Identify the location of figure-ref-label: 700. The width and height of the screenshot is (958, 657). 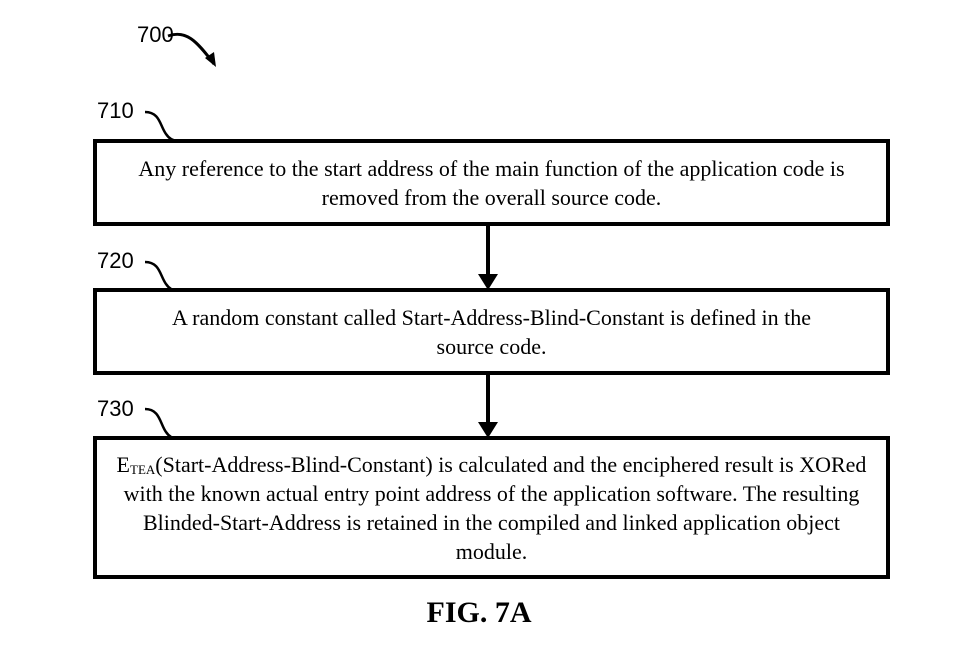
(155, 34).